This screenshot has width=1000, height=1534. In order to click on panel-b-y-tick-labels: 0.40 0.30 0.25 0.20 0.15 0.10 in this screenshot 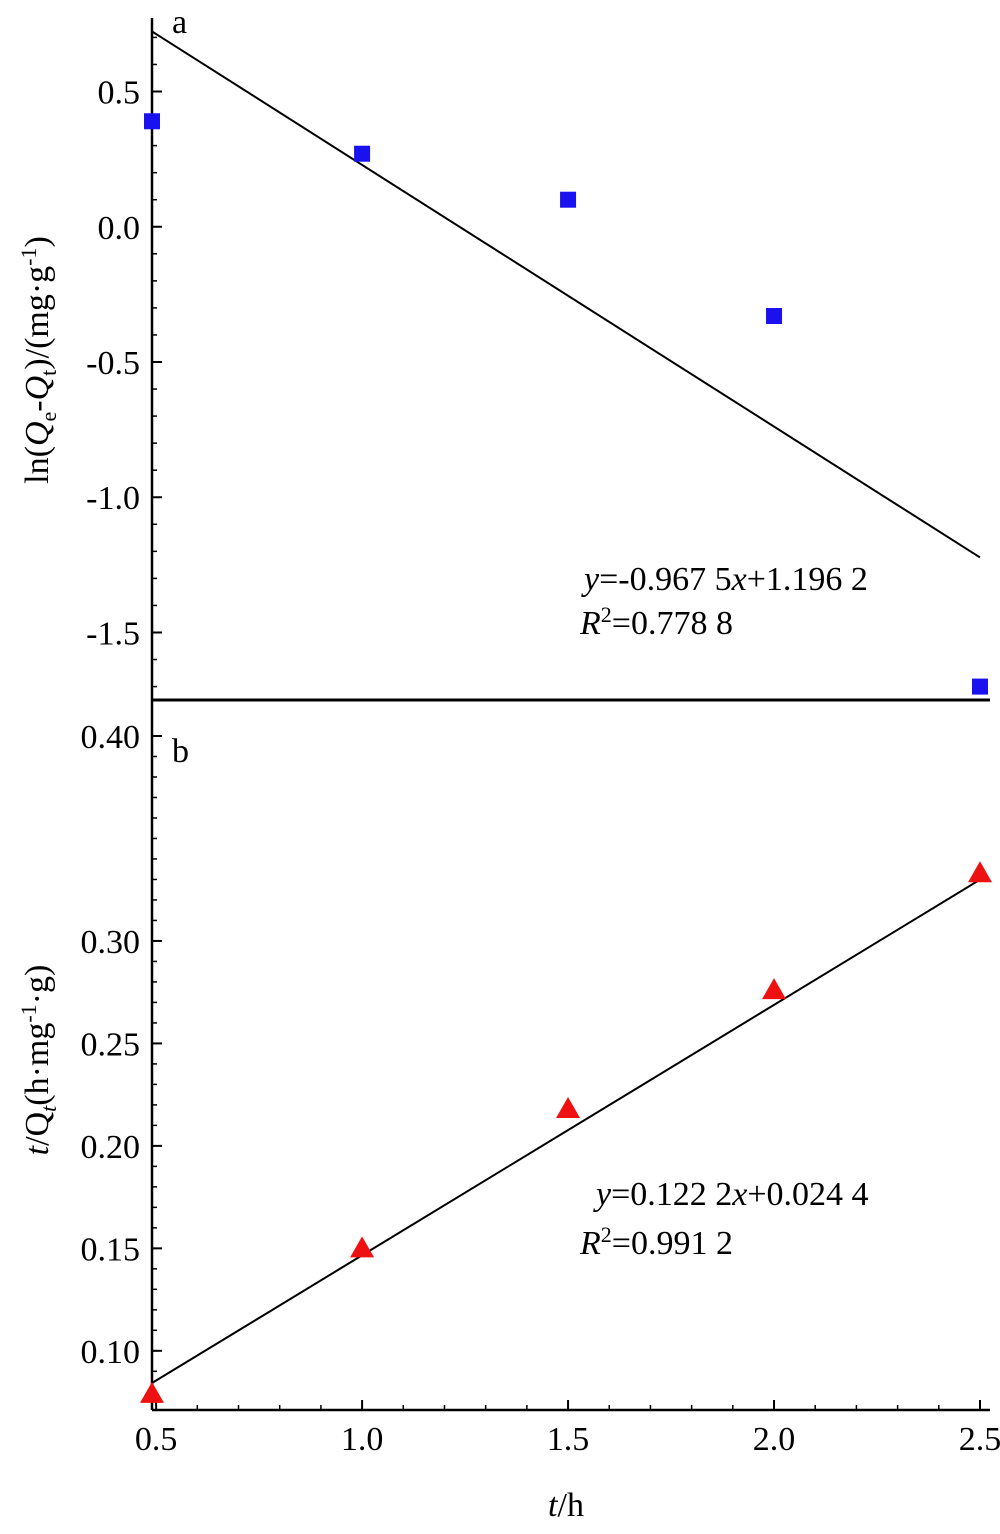, I will do `click(111, 1045)`.